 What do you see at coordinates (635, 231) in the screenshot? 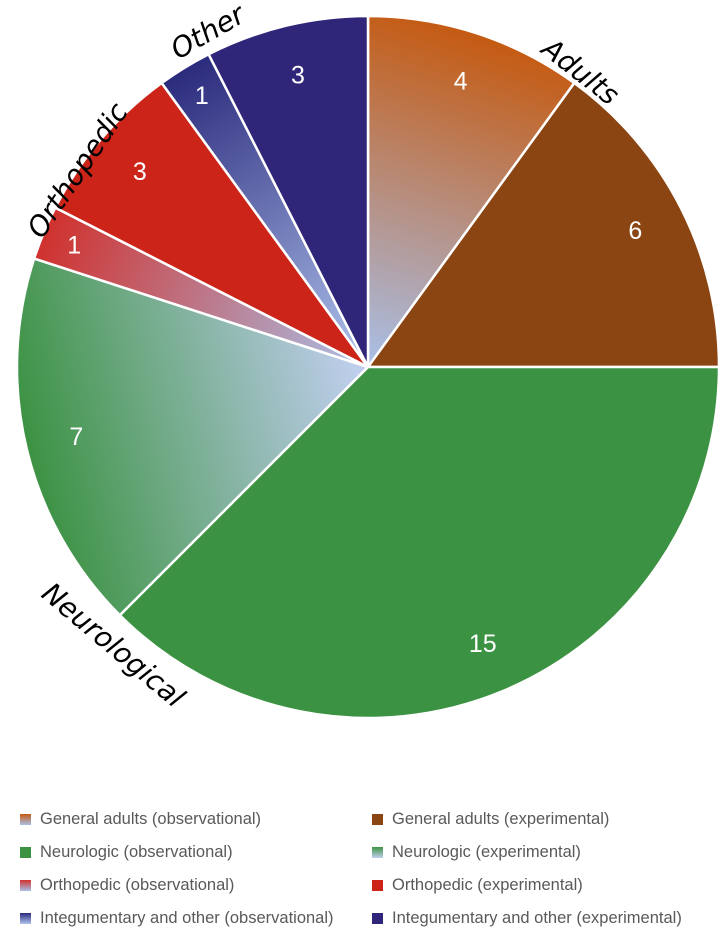
I see `slice-value-label: 6` at bounding box center [635, 231].